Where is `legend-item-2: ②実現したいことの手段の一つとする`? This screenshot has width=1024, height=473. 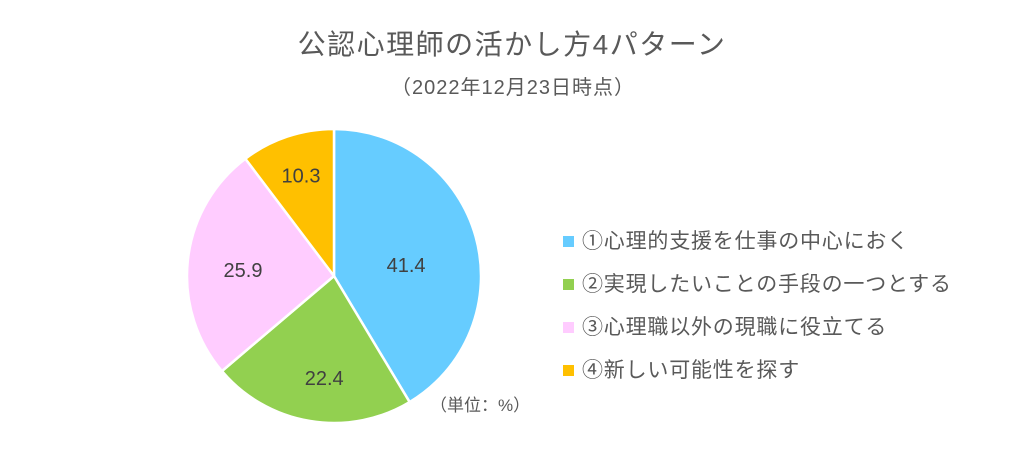
legend-item-2: ②実現したいことの手段の一つとする is located at coordinates (757, 284).